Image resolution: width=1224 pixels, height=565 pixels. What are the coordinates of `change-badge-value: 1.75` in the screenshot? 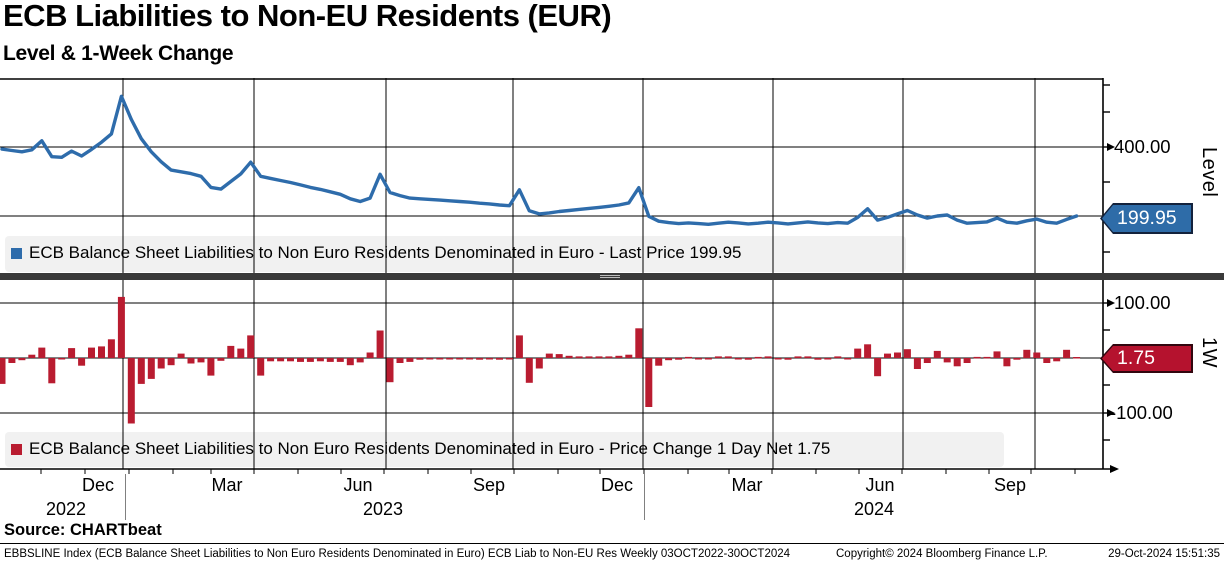 It's located at (1146, 358).